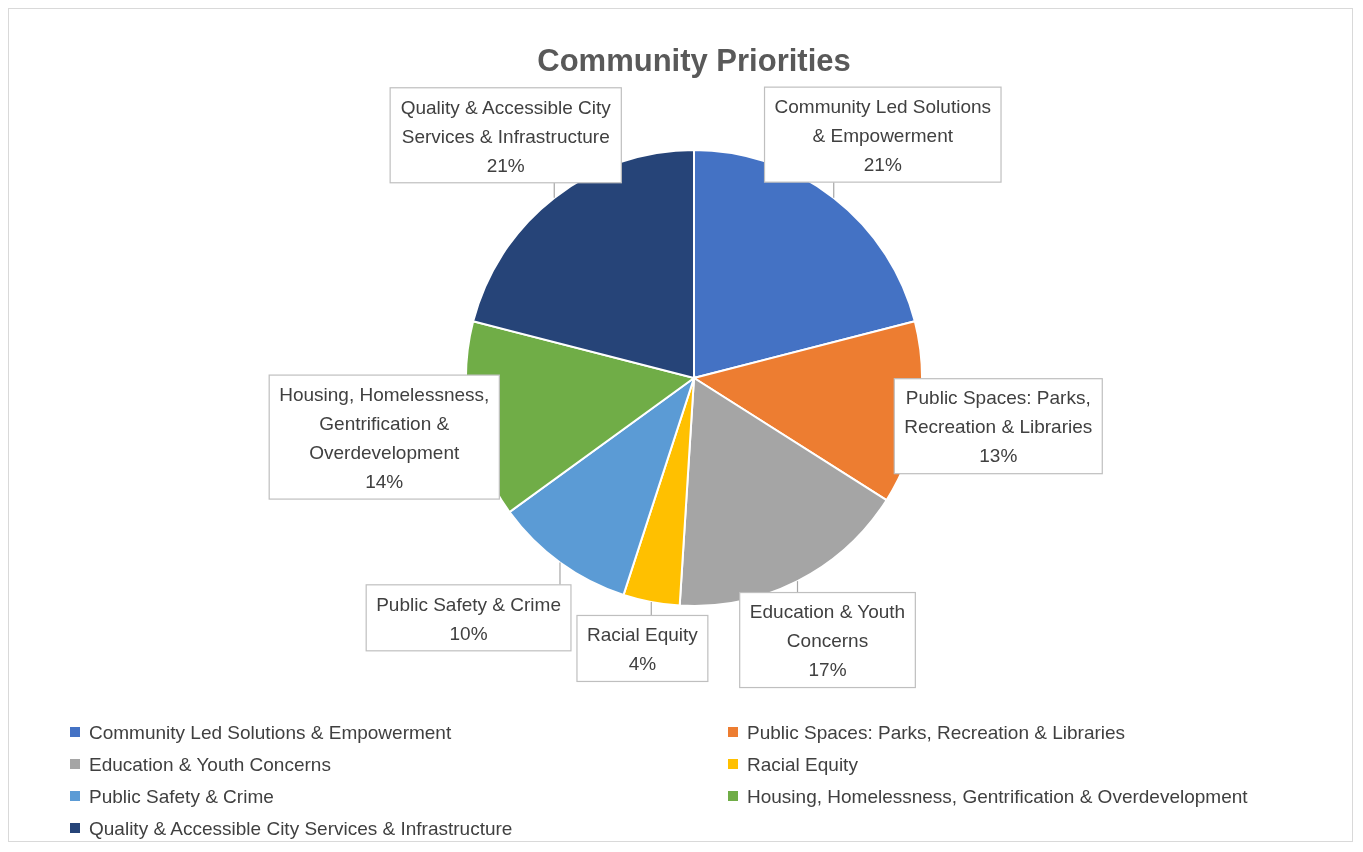 This screenshot has width=1363, height=852. Describe the element at coordinates (827, 626) in the screenshot. I see `slice-label: Education & Youth Concerns` at that location.